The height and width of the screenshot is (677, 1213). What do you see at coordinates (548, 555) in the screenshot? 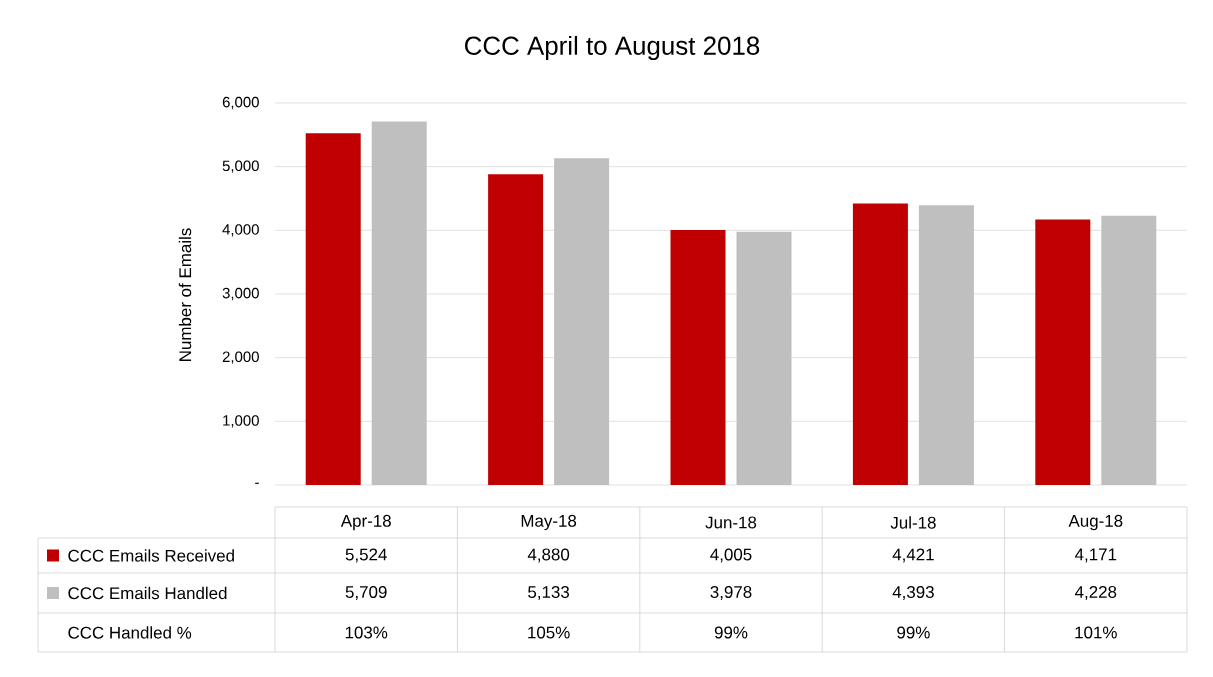
I see `data-label: 4,880` at bounding box center [548, 555].